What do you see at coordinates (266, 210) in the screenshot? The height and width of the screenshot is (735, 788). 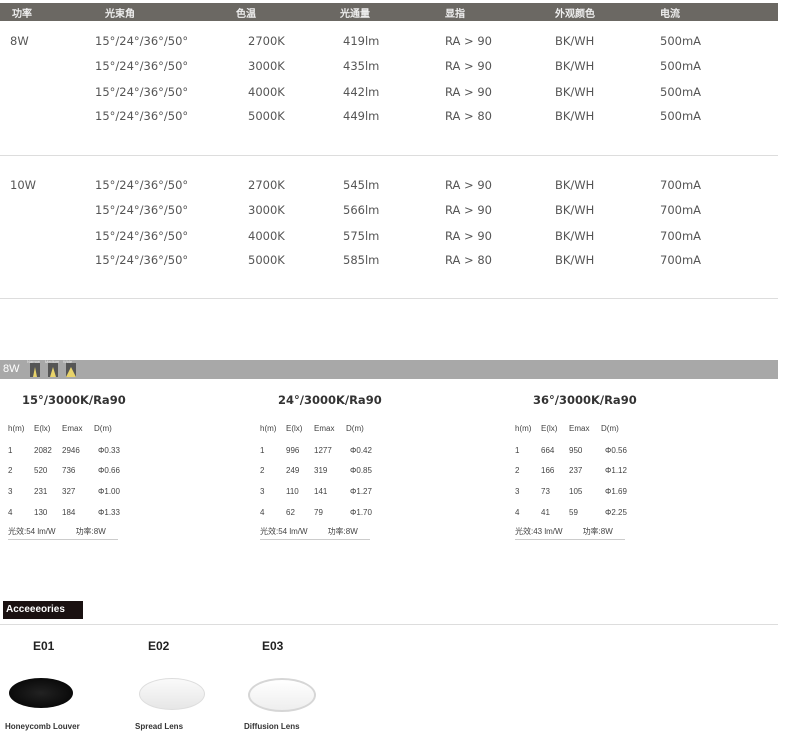 I see `table-cell: 3000K` at bounding box center [266, 210].